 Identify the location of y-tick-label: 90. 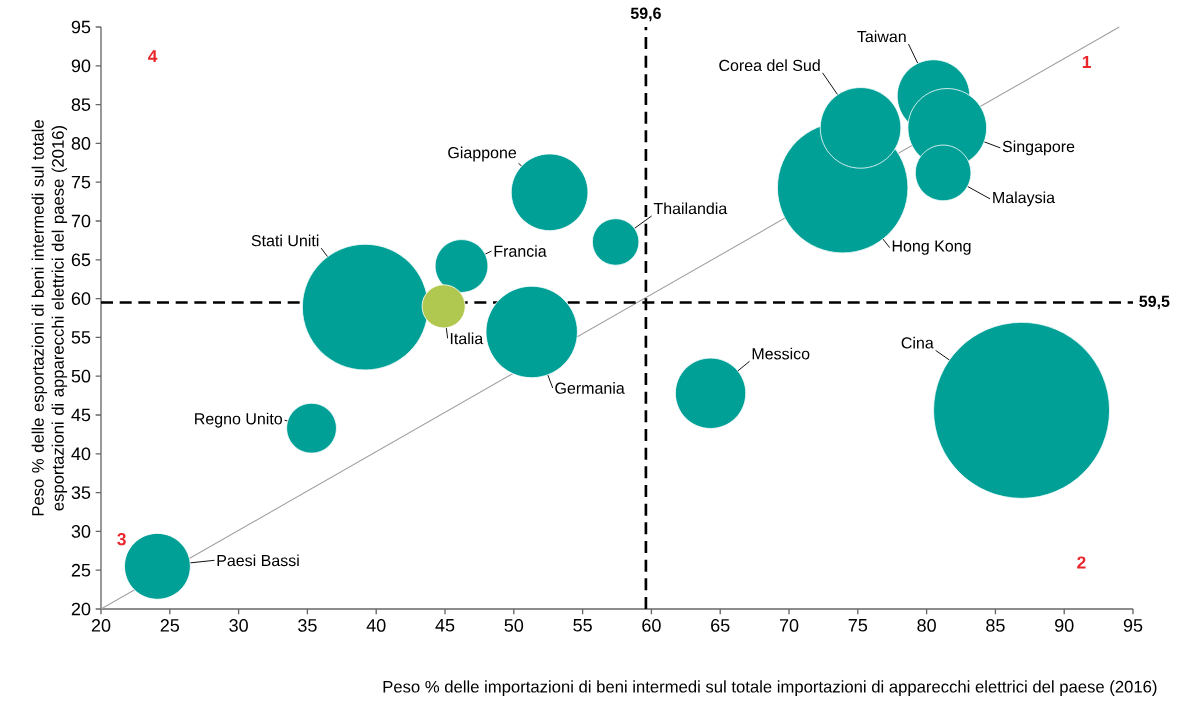
(81, 66).